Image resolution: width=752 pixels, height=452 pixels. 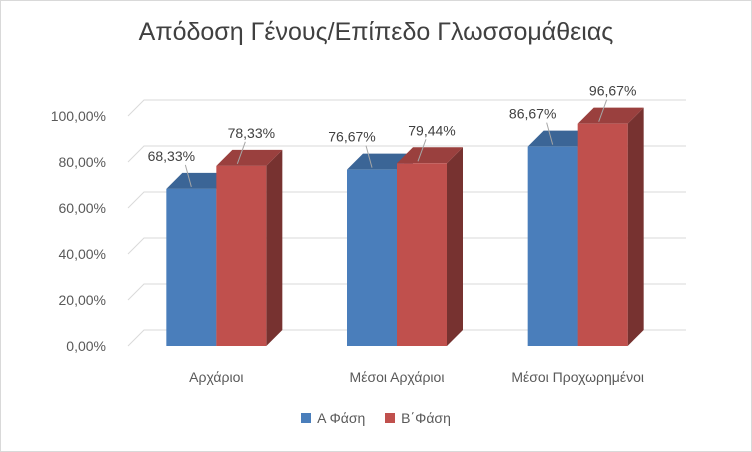 What do you see at coordinates (306, 418) in the screenshot?
I see `legend-swatch-a` at bounding box center [306, 418].